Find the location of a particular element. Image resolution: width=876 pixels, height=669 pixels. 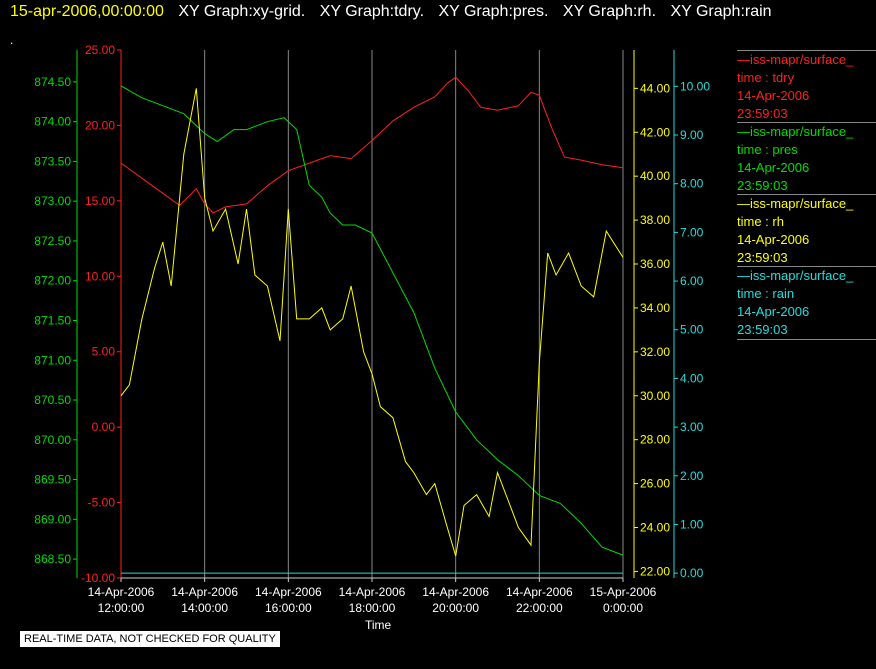

y-tick-label-rh: 44.00 is located at coordinates (655, 88).